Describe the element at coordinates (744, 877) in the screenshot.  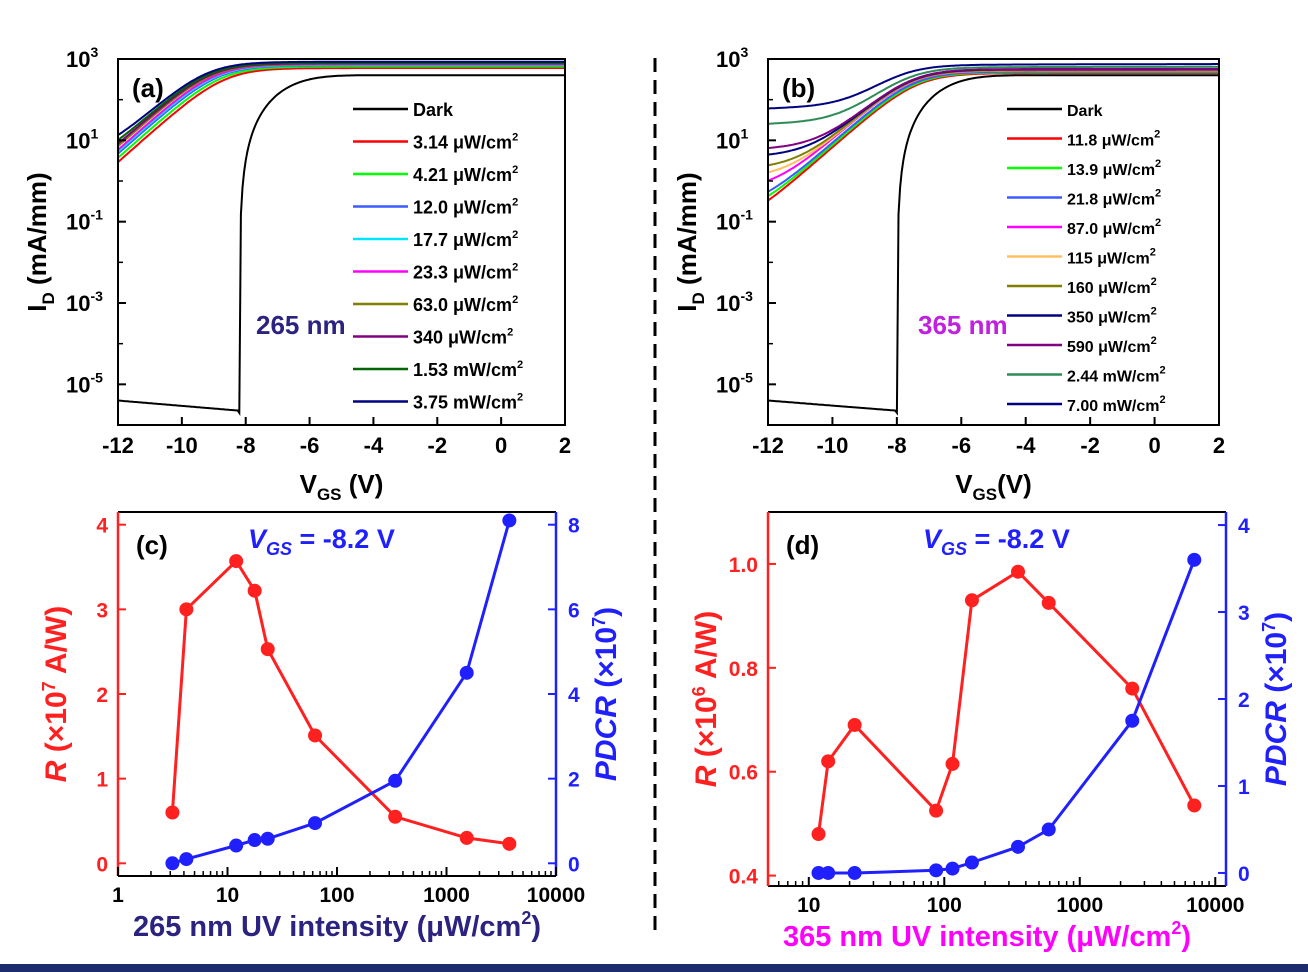
I see `left-y-tick-label: 0.4` at that location.